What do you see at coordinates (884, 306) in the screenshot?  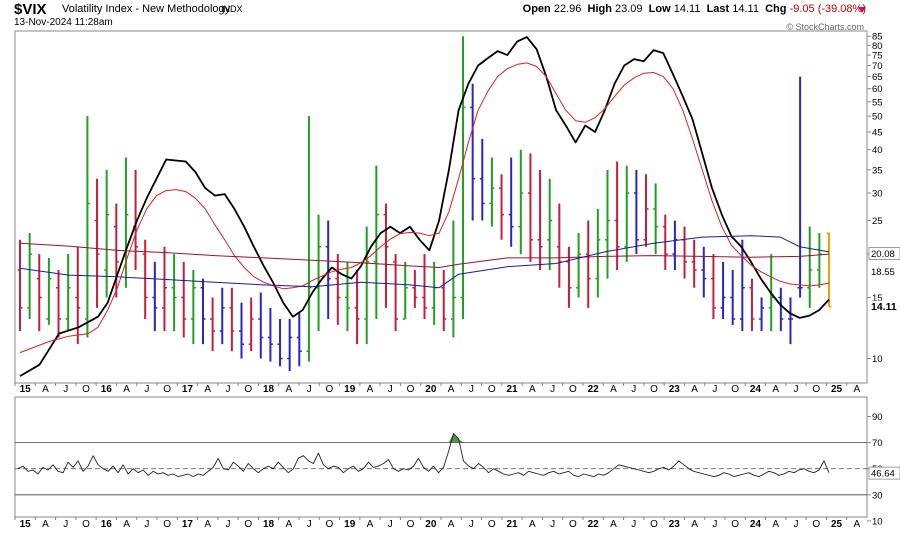 I see `value-label-bg` at bounding box center [884, 306].